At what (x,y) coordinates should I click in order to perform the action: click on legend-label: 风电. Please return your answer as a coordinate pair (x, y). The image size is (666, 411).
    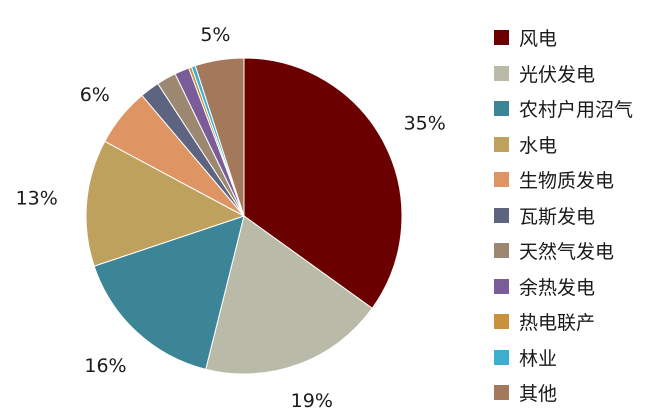
    Looking at the image, I should click on (538, 39).